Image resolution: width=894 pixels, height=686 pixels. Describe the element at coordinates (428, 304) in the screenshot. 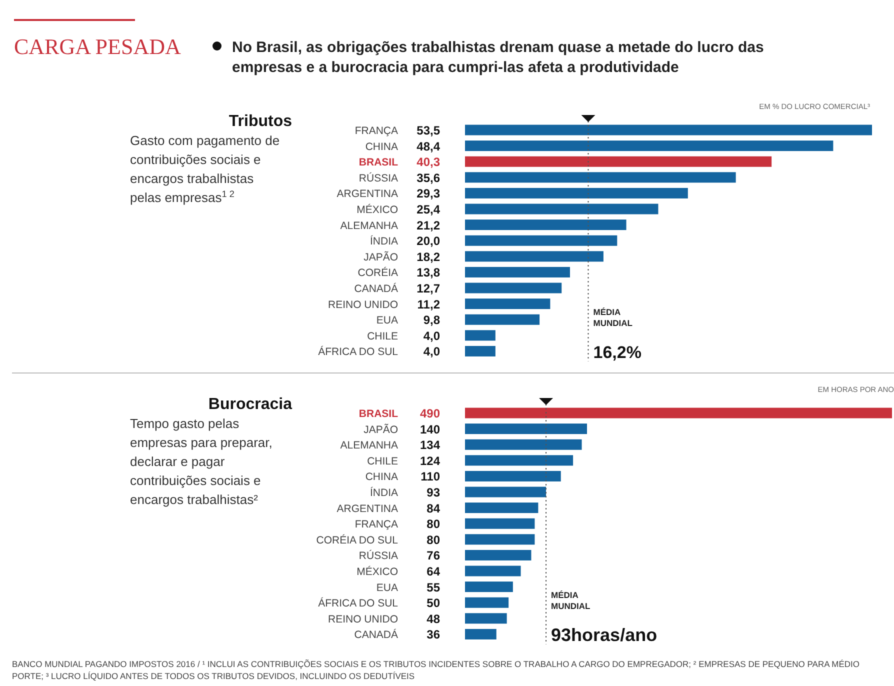

I see `data-label: 11,2` at that location.